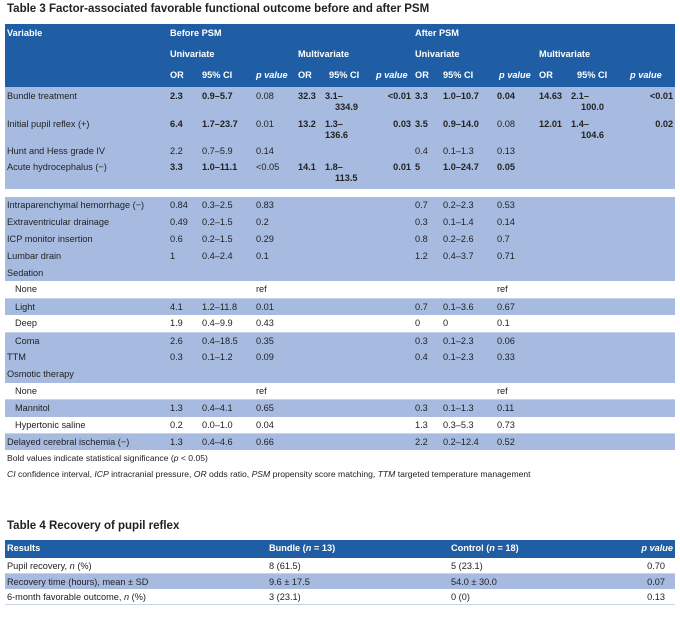 This screenshot has width=680, height=628. What do you see at coordinates (468, 408) in the screenshot?
I see `cell: 0.1–1.3` at bounding box center [468, 408].